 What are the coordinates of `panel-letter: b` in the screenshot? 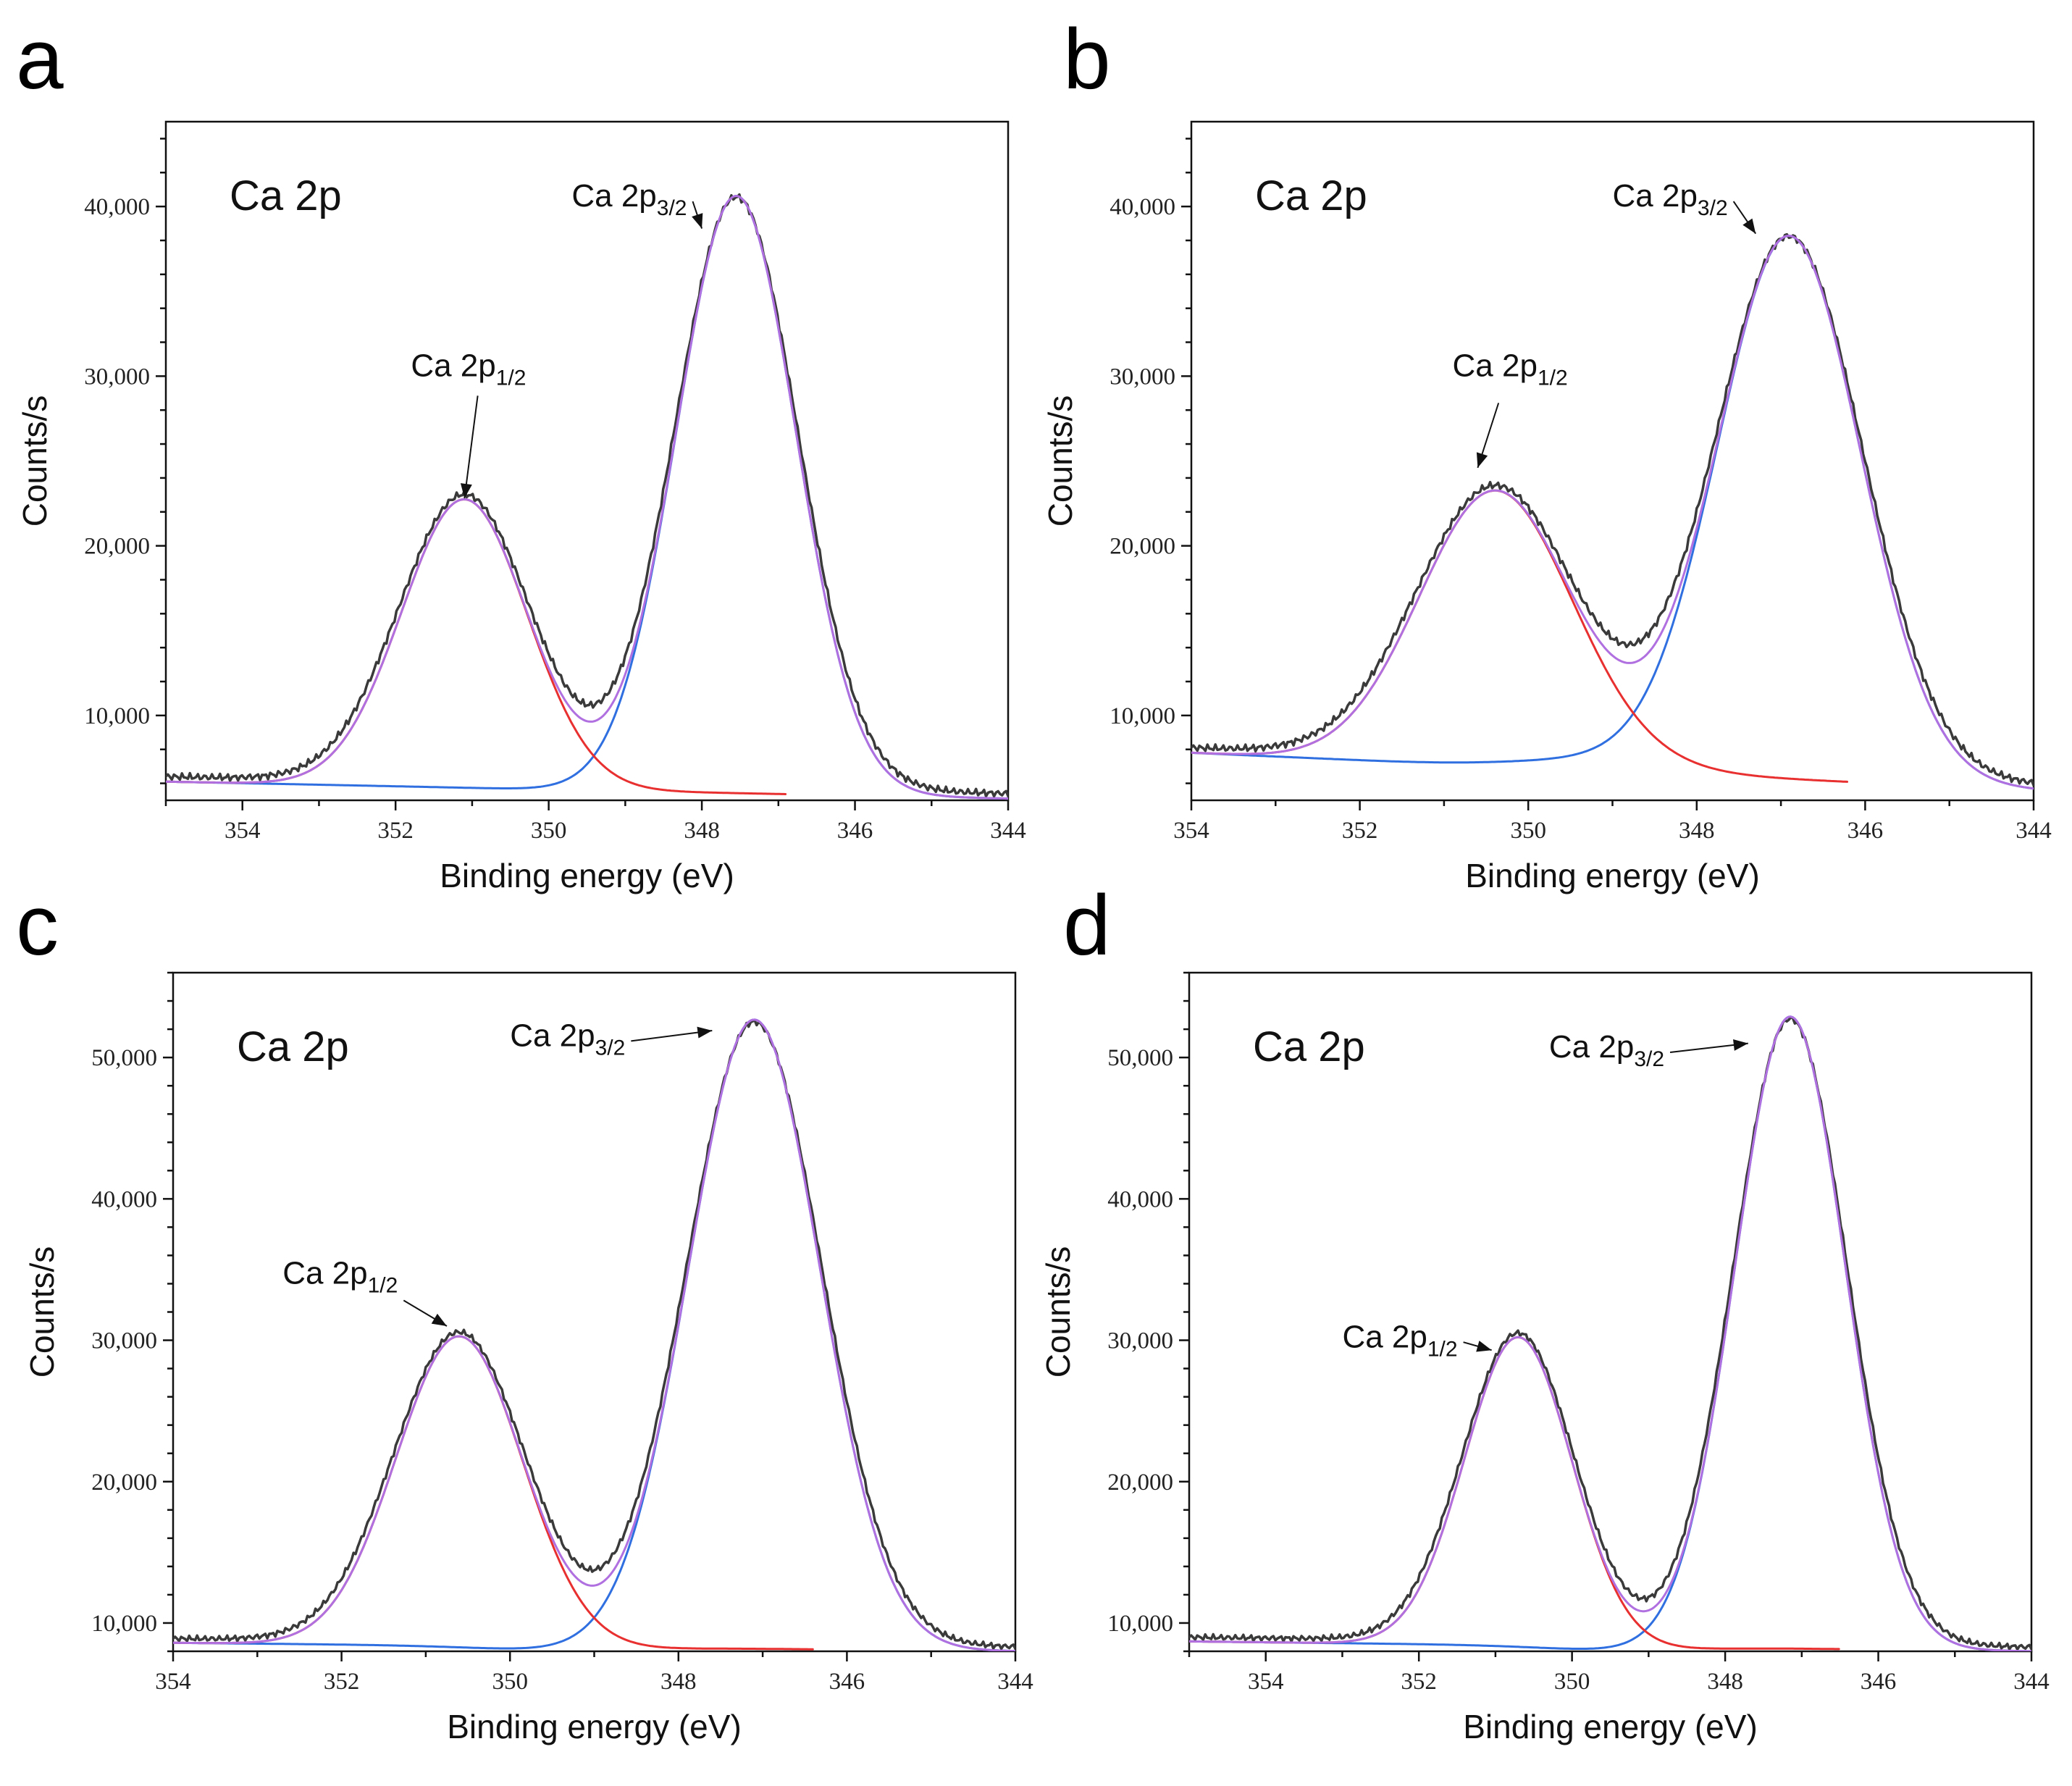 It's located at (1087, 59).